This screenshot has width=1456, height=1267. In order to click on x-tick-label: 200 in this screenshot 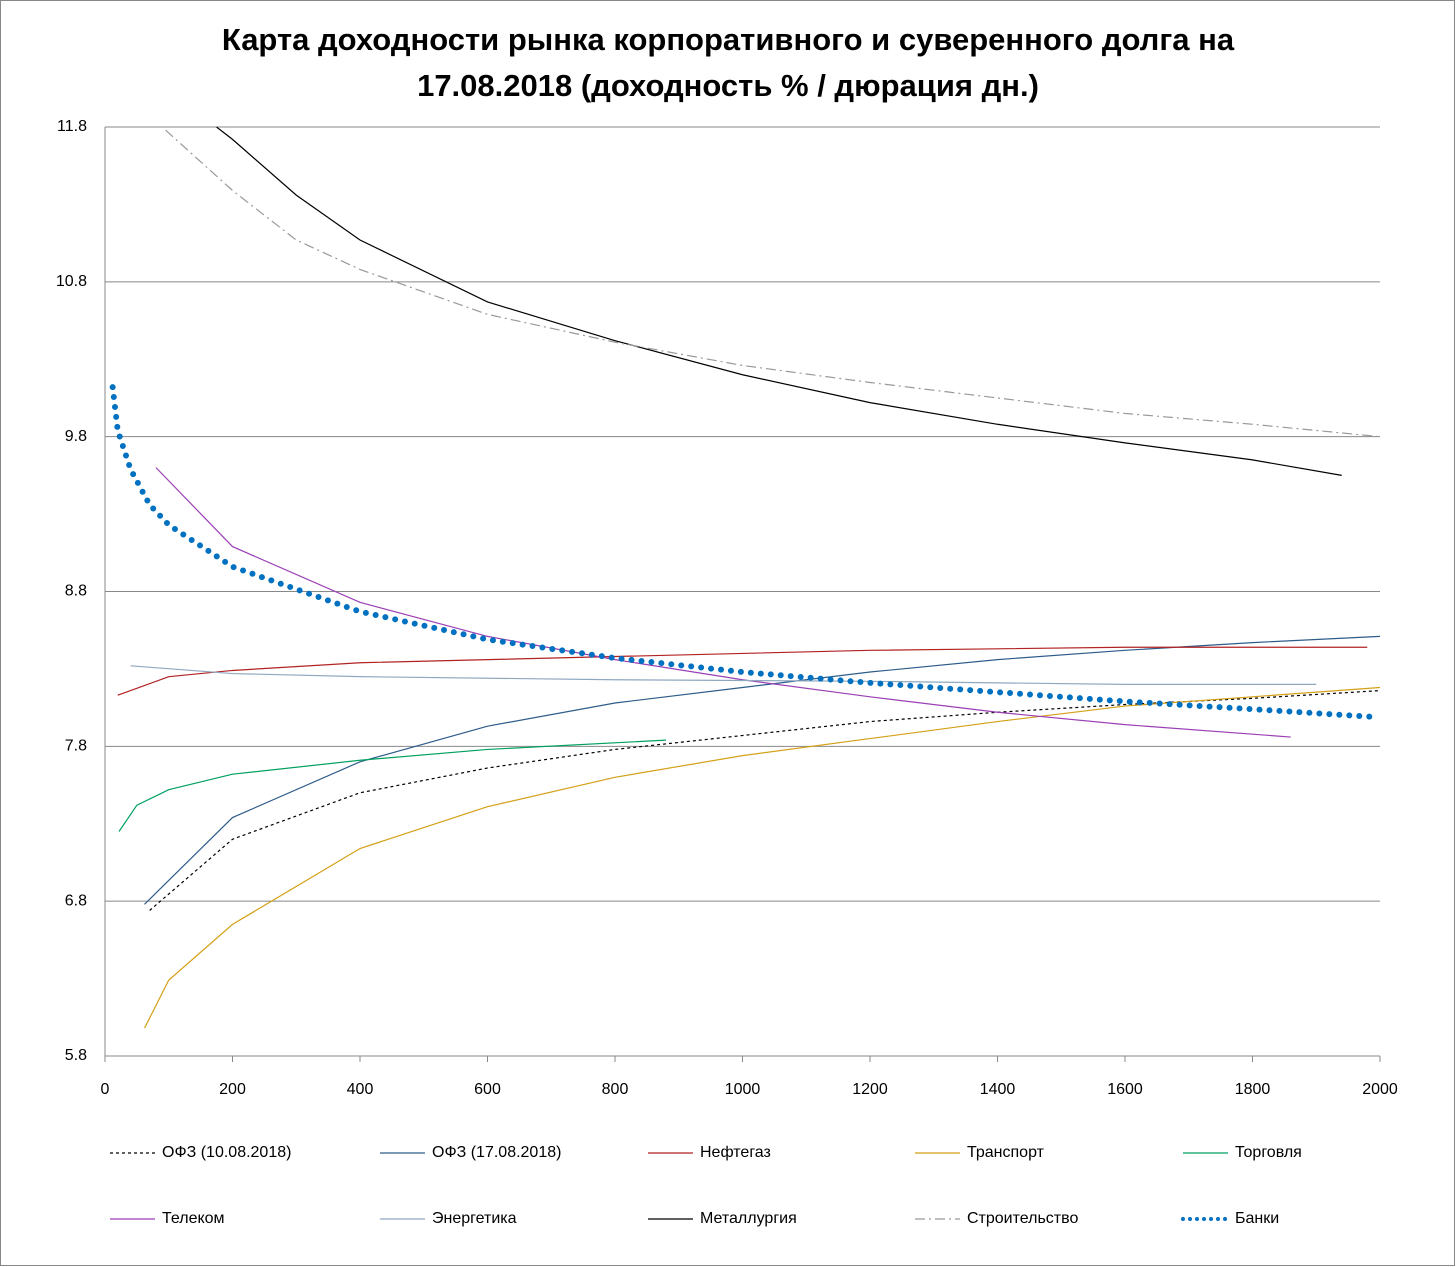, I will do `click(232, 1089)`.